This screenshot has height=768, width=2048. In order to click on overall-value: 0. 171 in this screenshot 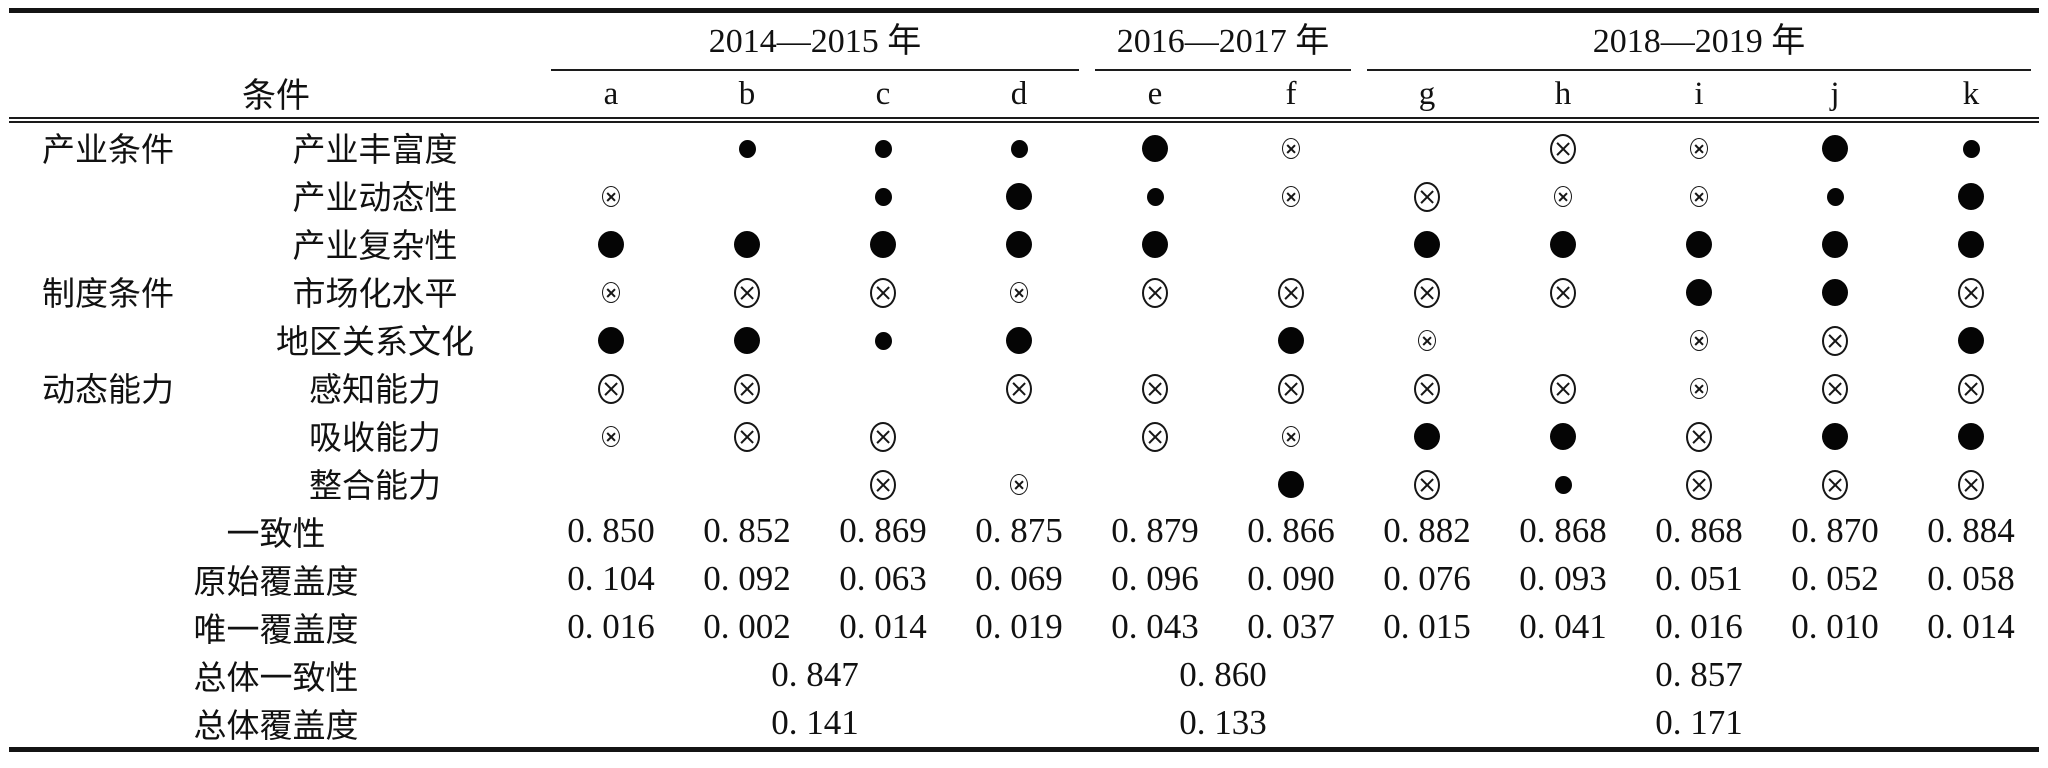, I will do `click(1699, 722)`.